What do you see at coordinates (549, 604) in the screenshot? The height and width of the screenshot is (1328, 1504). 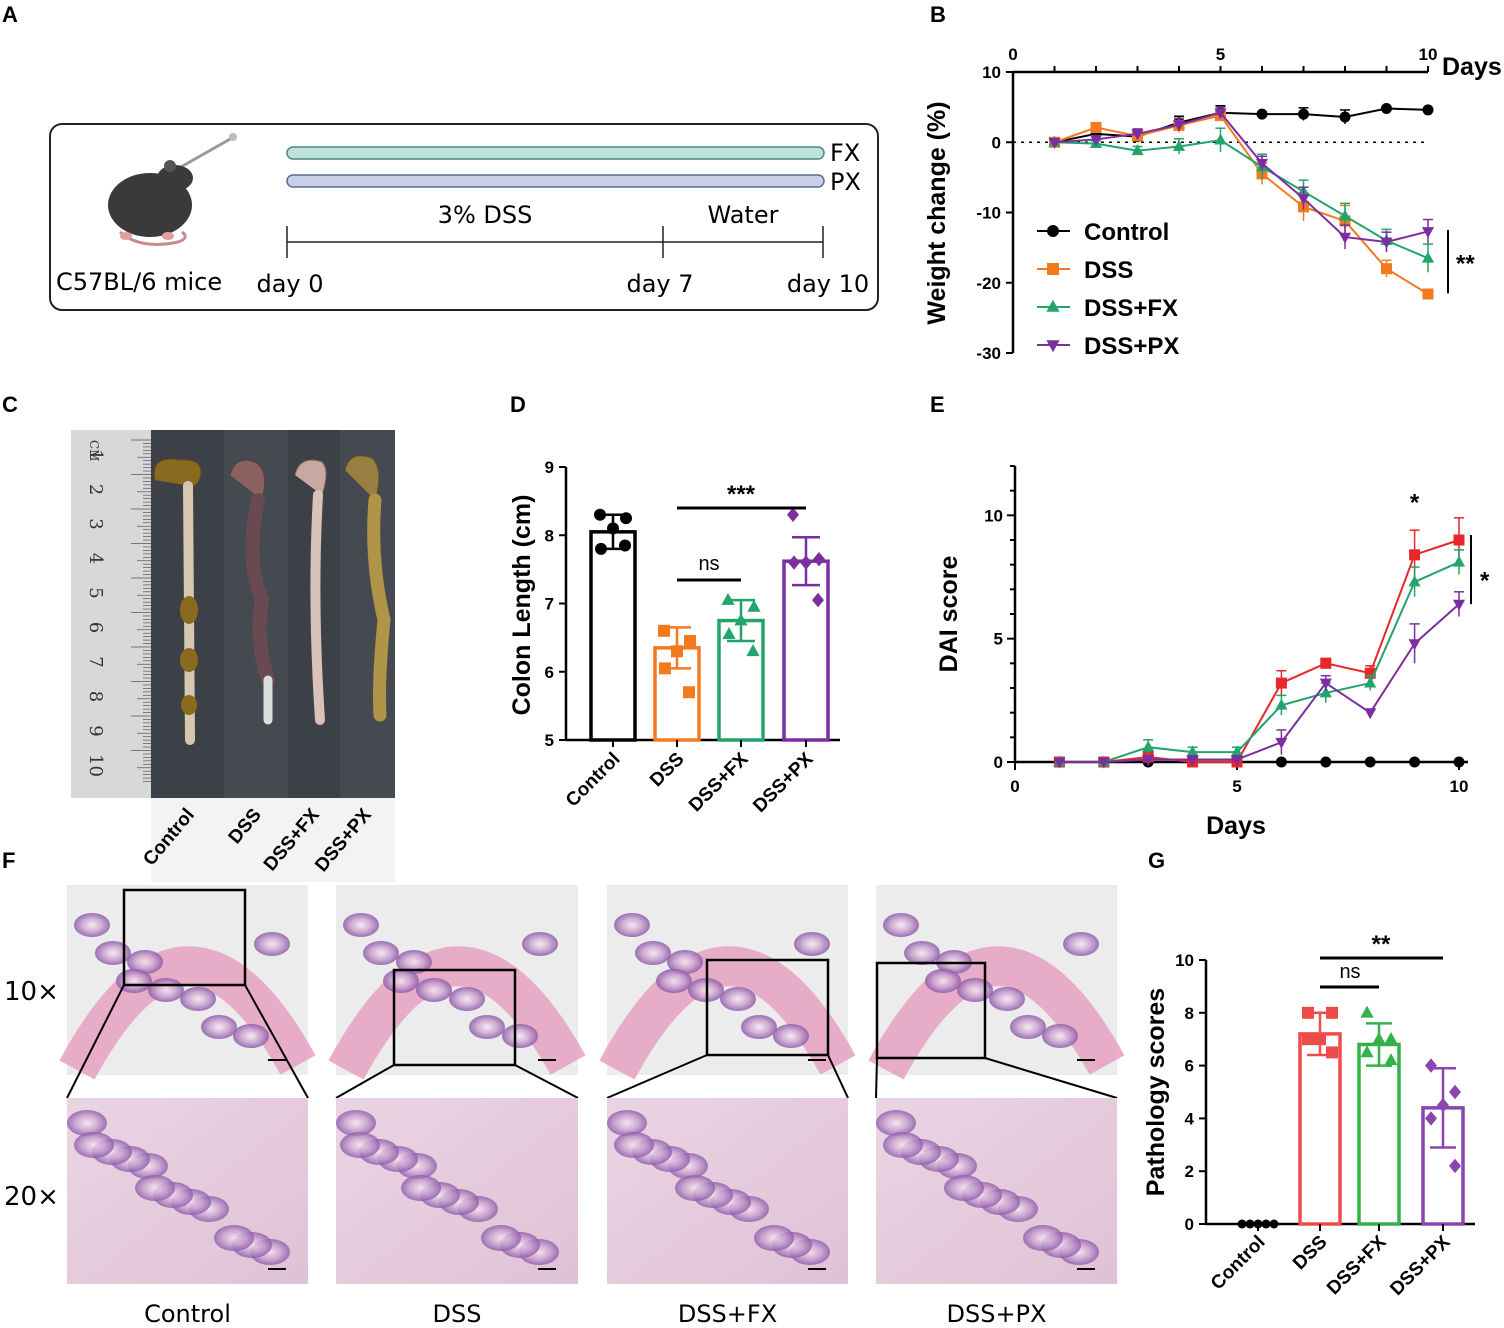 I see `d-y-tick-label: 7` at bounding box center [549, 604].